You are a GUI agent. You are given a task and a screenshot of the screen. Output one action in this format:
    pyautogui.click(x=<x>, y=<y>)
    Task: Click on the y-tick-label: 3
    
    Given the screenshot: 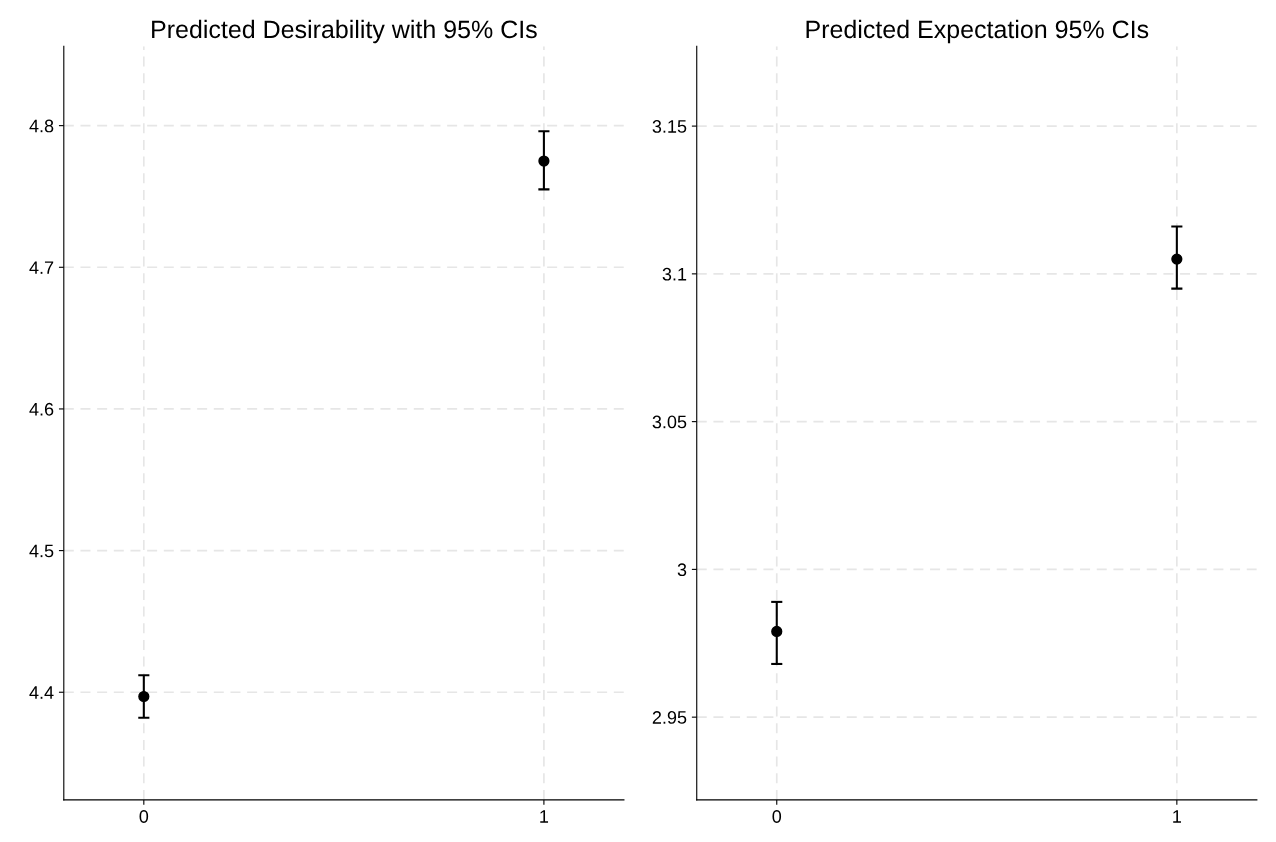 What is the action you would take?
    pyautogui.click(x=682, y=570)
    